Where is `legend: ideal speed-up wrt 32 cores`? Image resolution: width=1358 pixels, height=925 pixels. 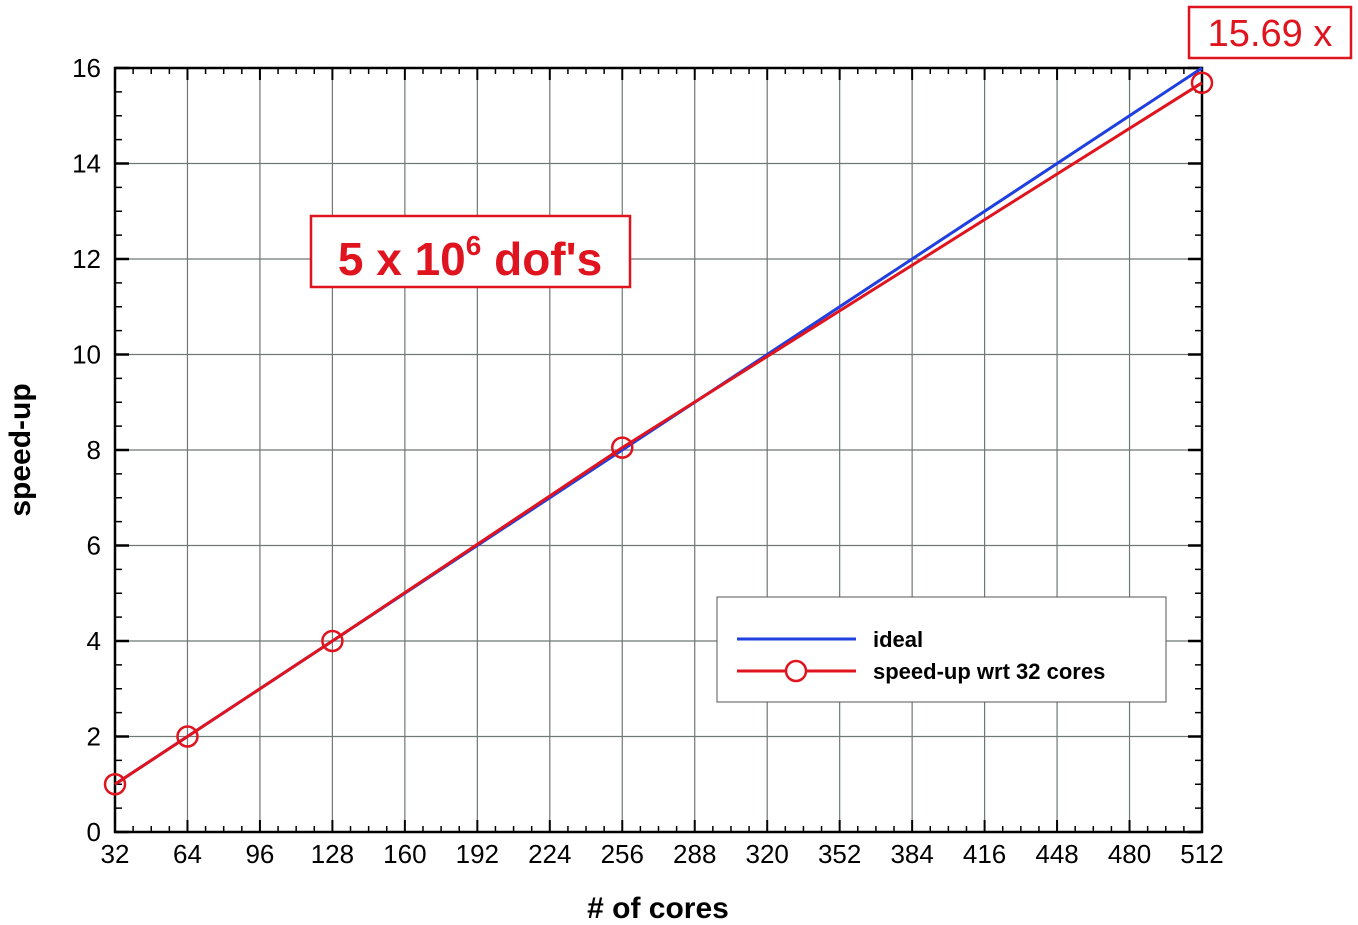 legend: ideal speed-up wrt 32 cores is located at coordinates (941, 649).